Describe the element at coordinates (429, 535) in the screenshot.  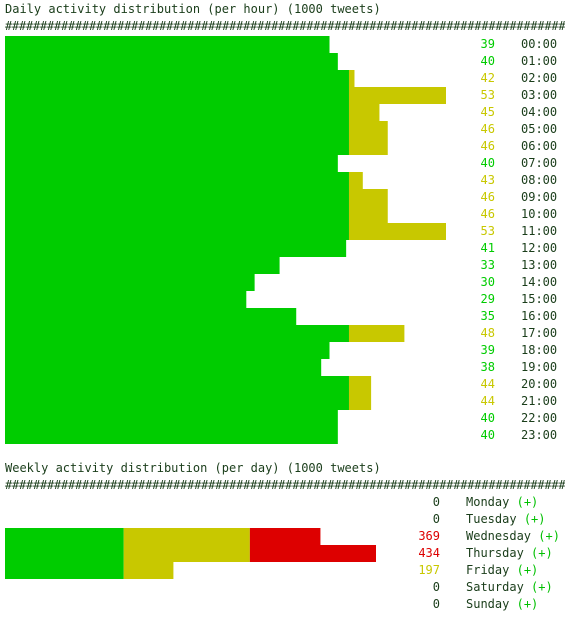
I see `weekly-value: 369` at that location.